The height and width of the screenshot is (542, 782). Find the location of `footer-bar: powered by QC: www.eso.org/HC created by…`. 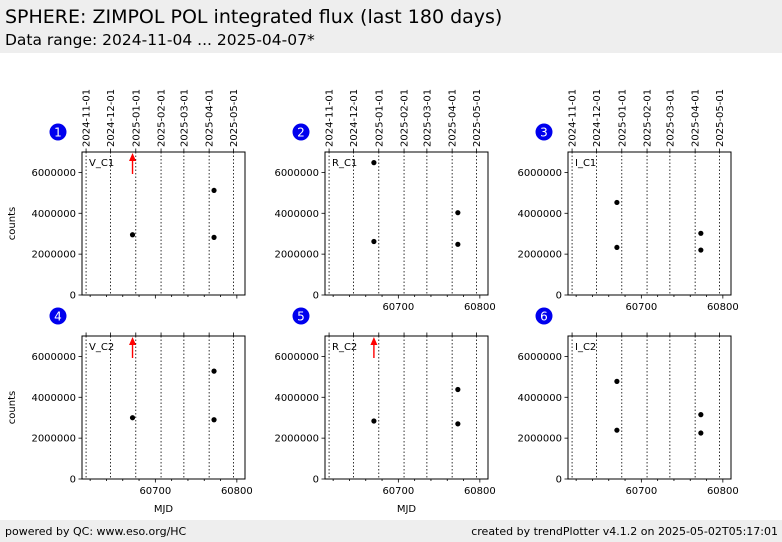

footer-bar: powered by QC: www.eso.org/HC created by… is located at coordinates (391, 531).